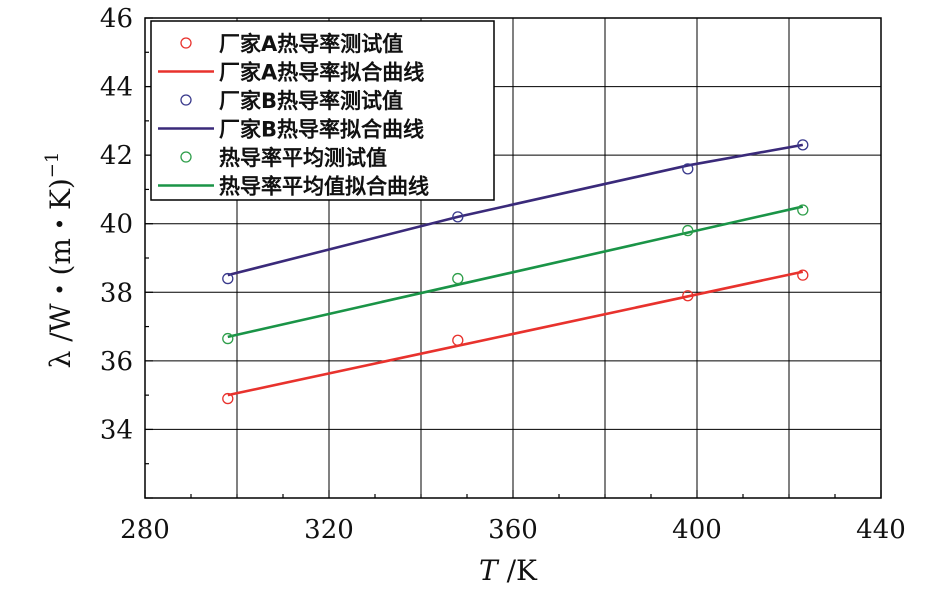 This screenshot has height=591, width=945. Describe the element at coordinates (116, 362) in the screenshot. I see `y-tick-label: 36` at that location.